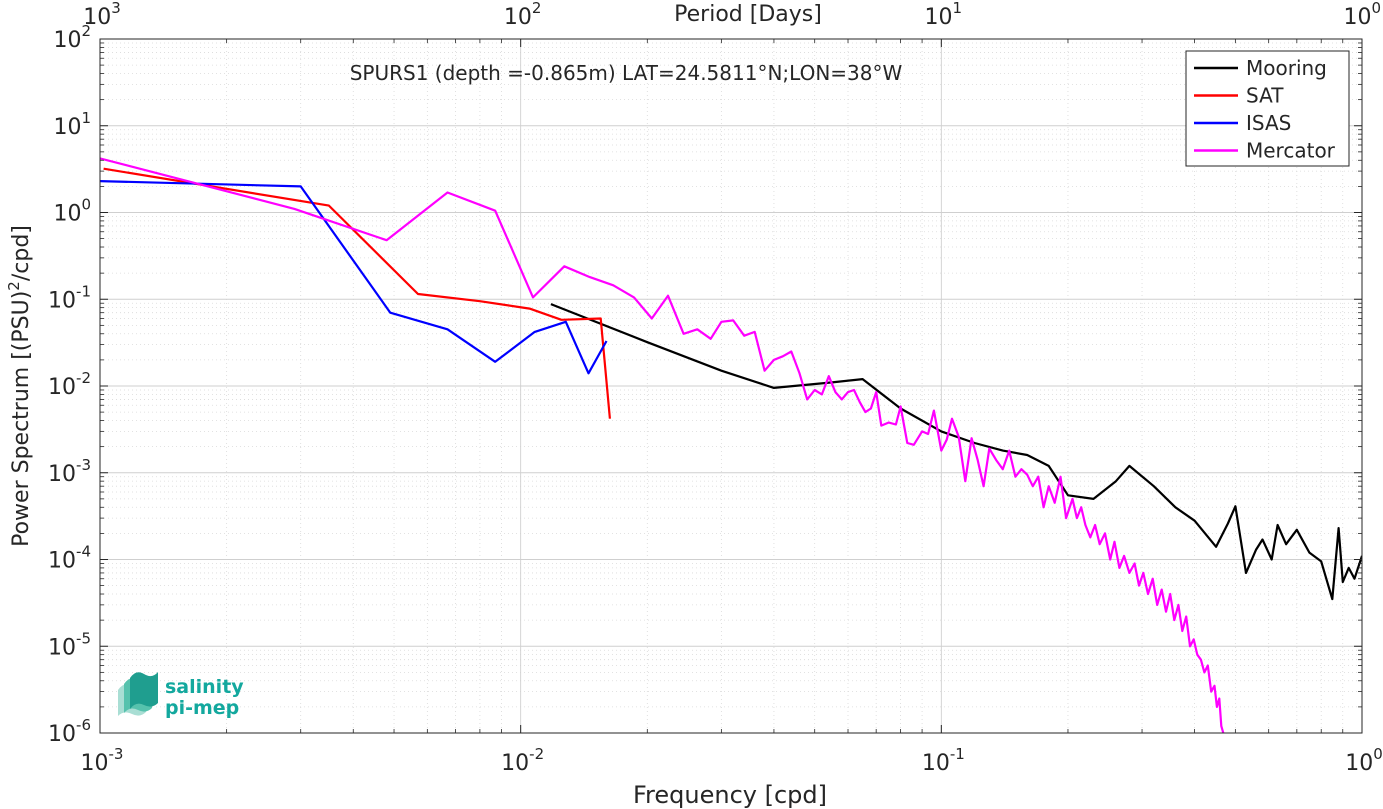  Describe the element at coordinates (522, 760) in the screenshot. I see `x-tick-label: 10⁻²` at that location.